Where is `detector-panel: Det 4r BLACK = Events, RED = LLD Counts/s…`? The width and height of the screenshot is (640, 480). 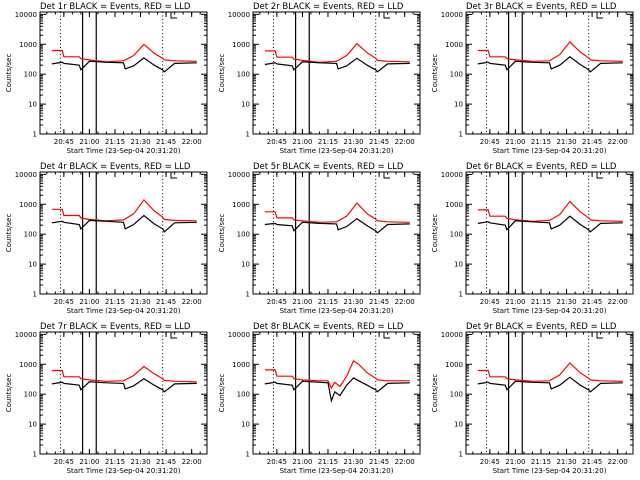 detector-panel: Det 4r BLACK = Events, RED = LLD Counts/s… is located at coordinates (106, 238).